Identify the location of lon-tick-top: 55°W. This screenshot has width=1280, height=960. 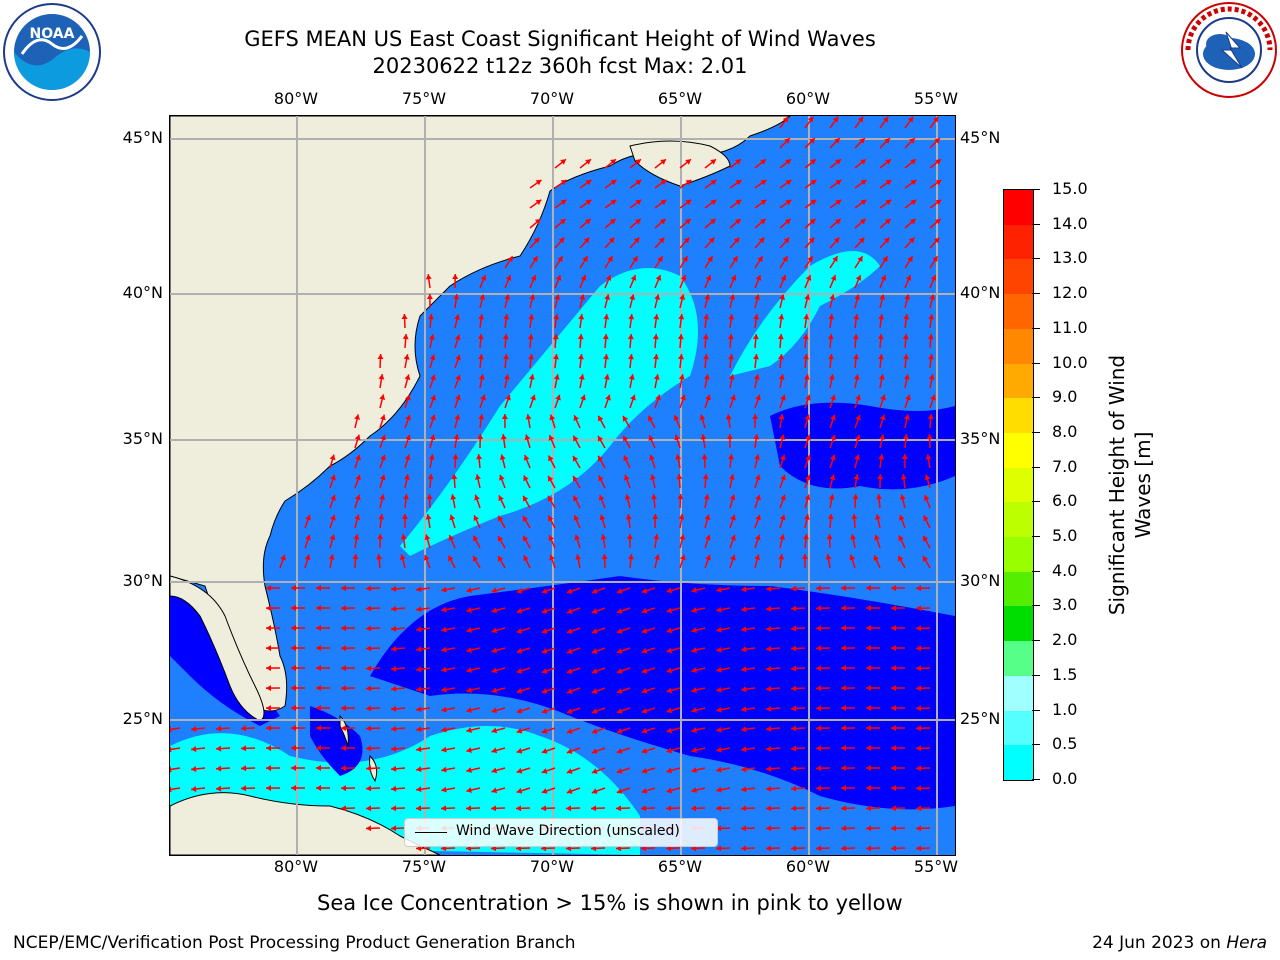
(936, 98).